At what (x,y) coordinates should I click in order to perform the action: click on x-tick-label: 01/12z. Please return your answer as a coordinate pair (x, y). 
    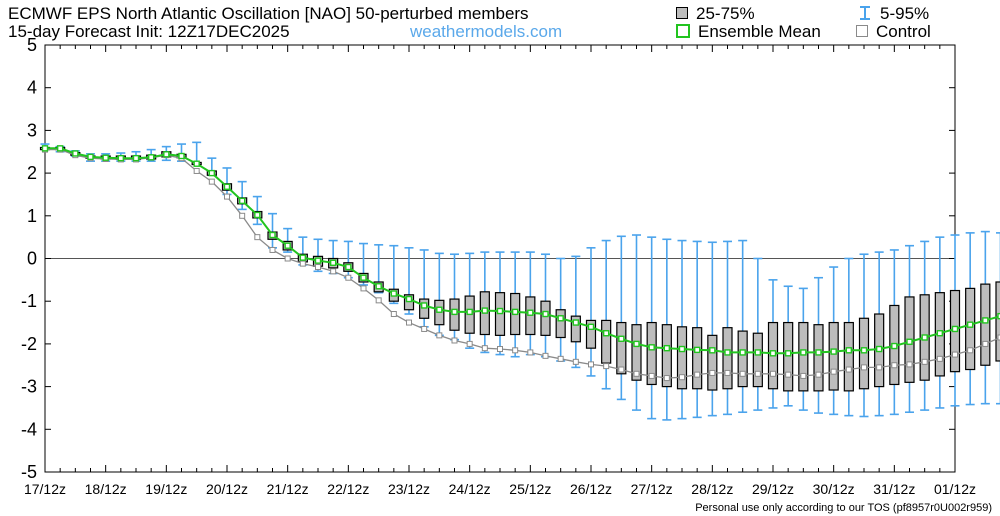
    Looking at the image, I should click on (955, 489).